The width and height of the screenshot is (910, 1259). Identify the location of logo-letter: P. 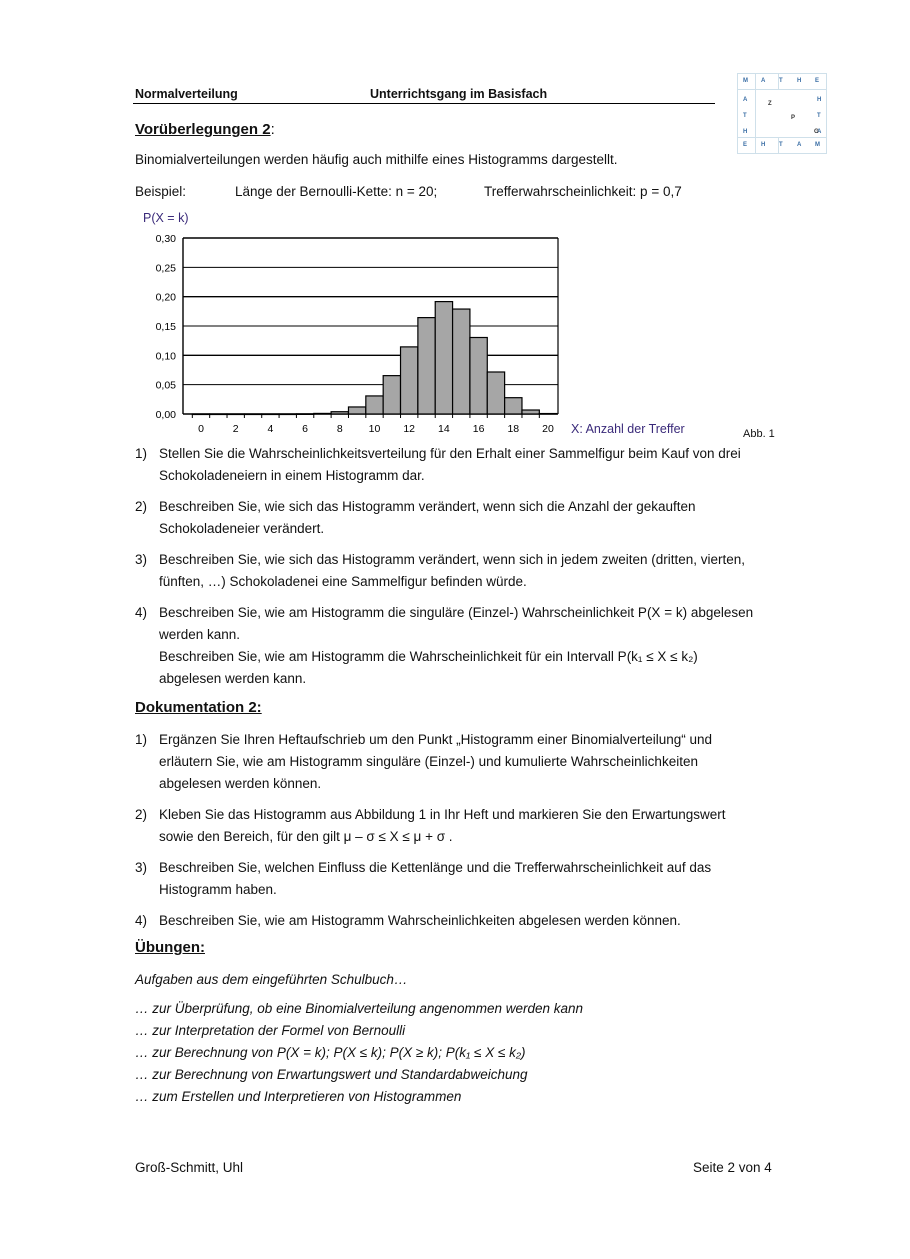
(793, 118).